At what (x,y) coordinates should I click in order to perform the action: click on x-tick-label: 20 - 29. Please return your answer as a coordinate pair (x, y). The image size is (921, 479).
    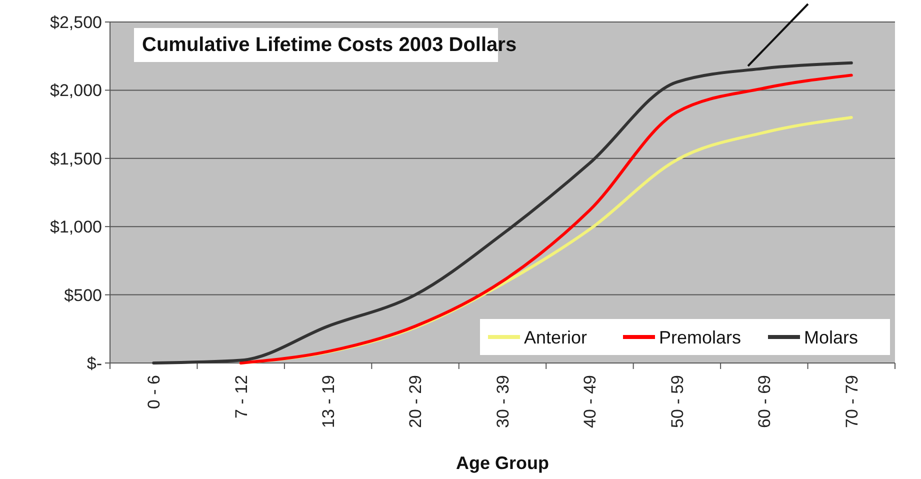
    Looking at the image, I should click on (416, 401).